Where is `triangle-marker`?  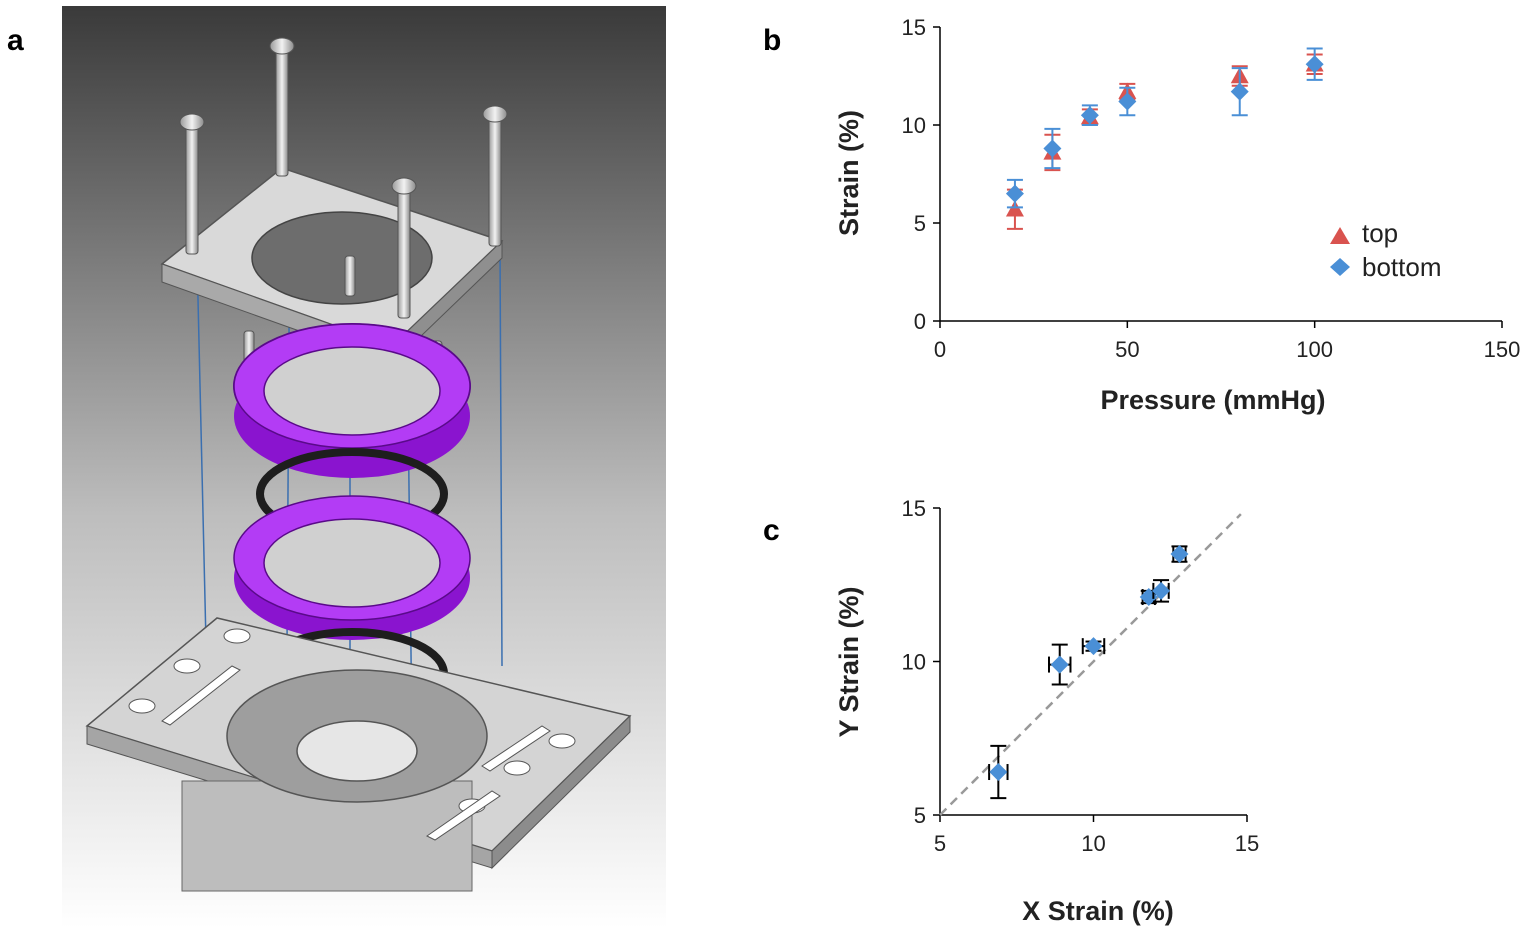 triangle-marker is located at coordinates (1014, 208).